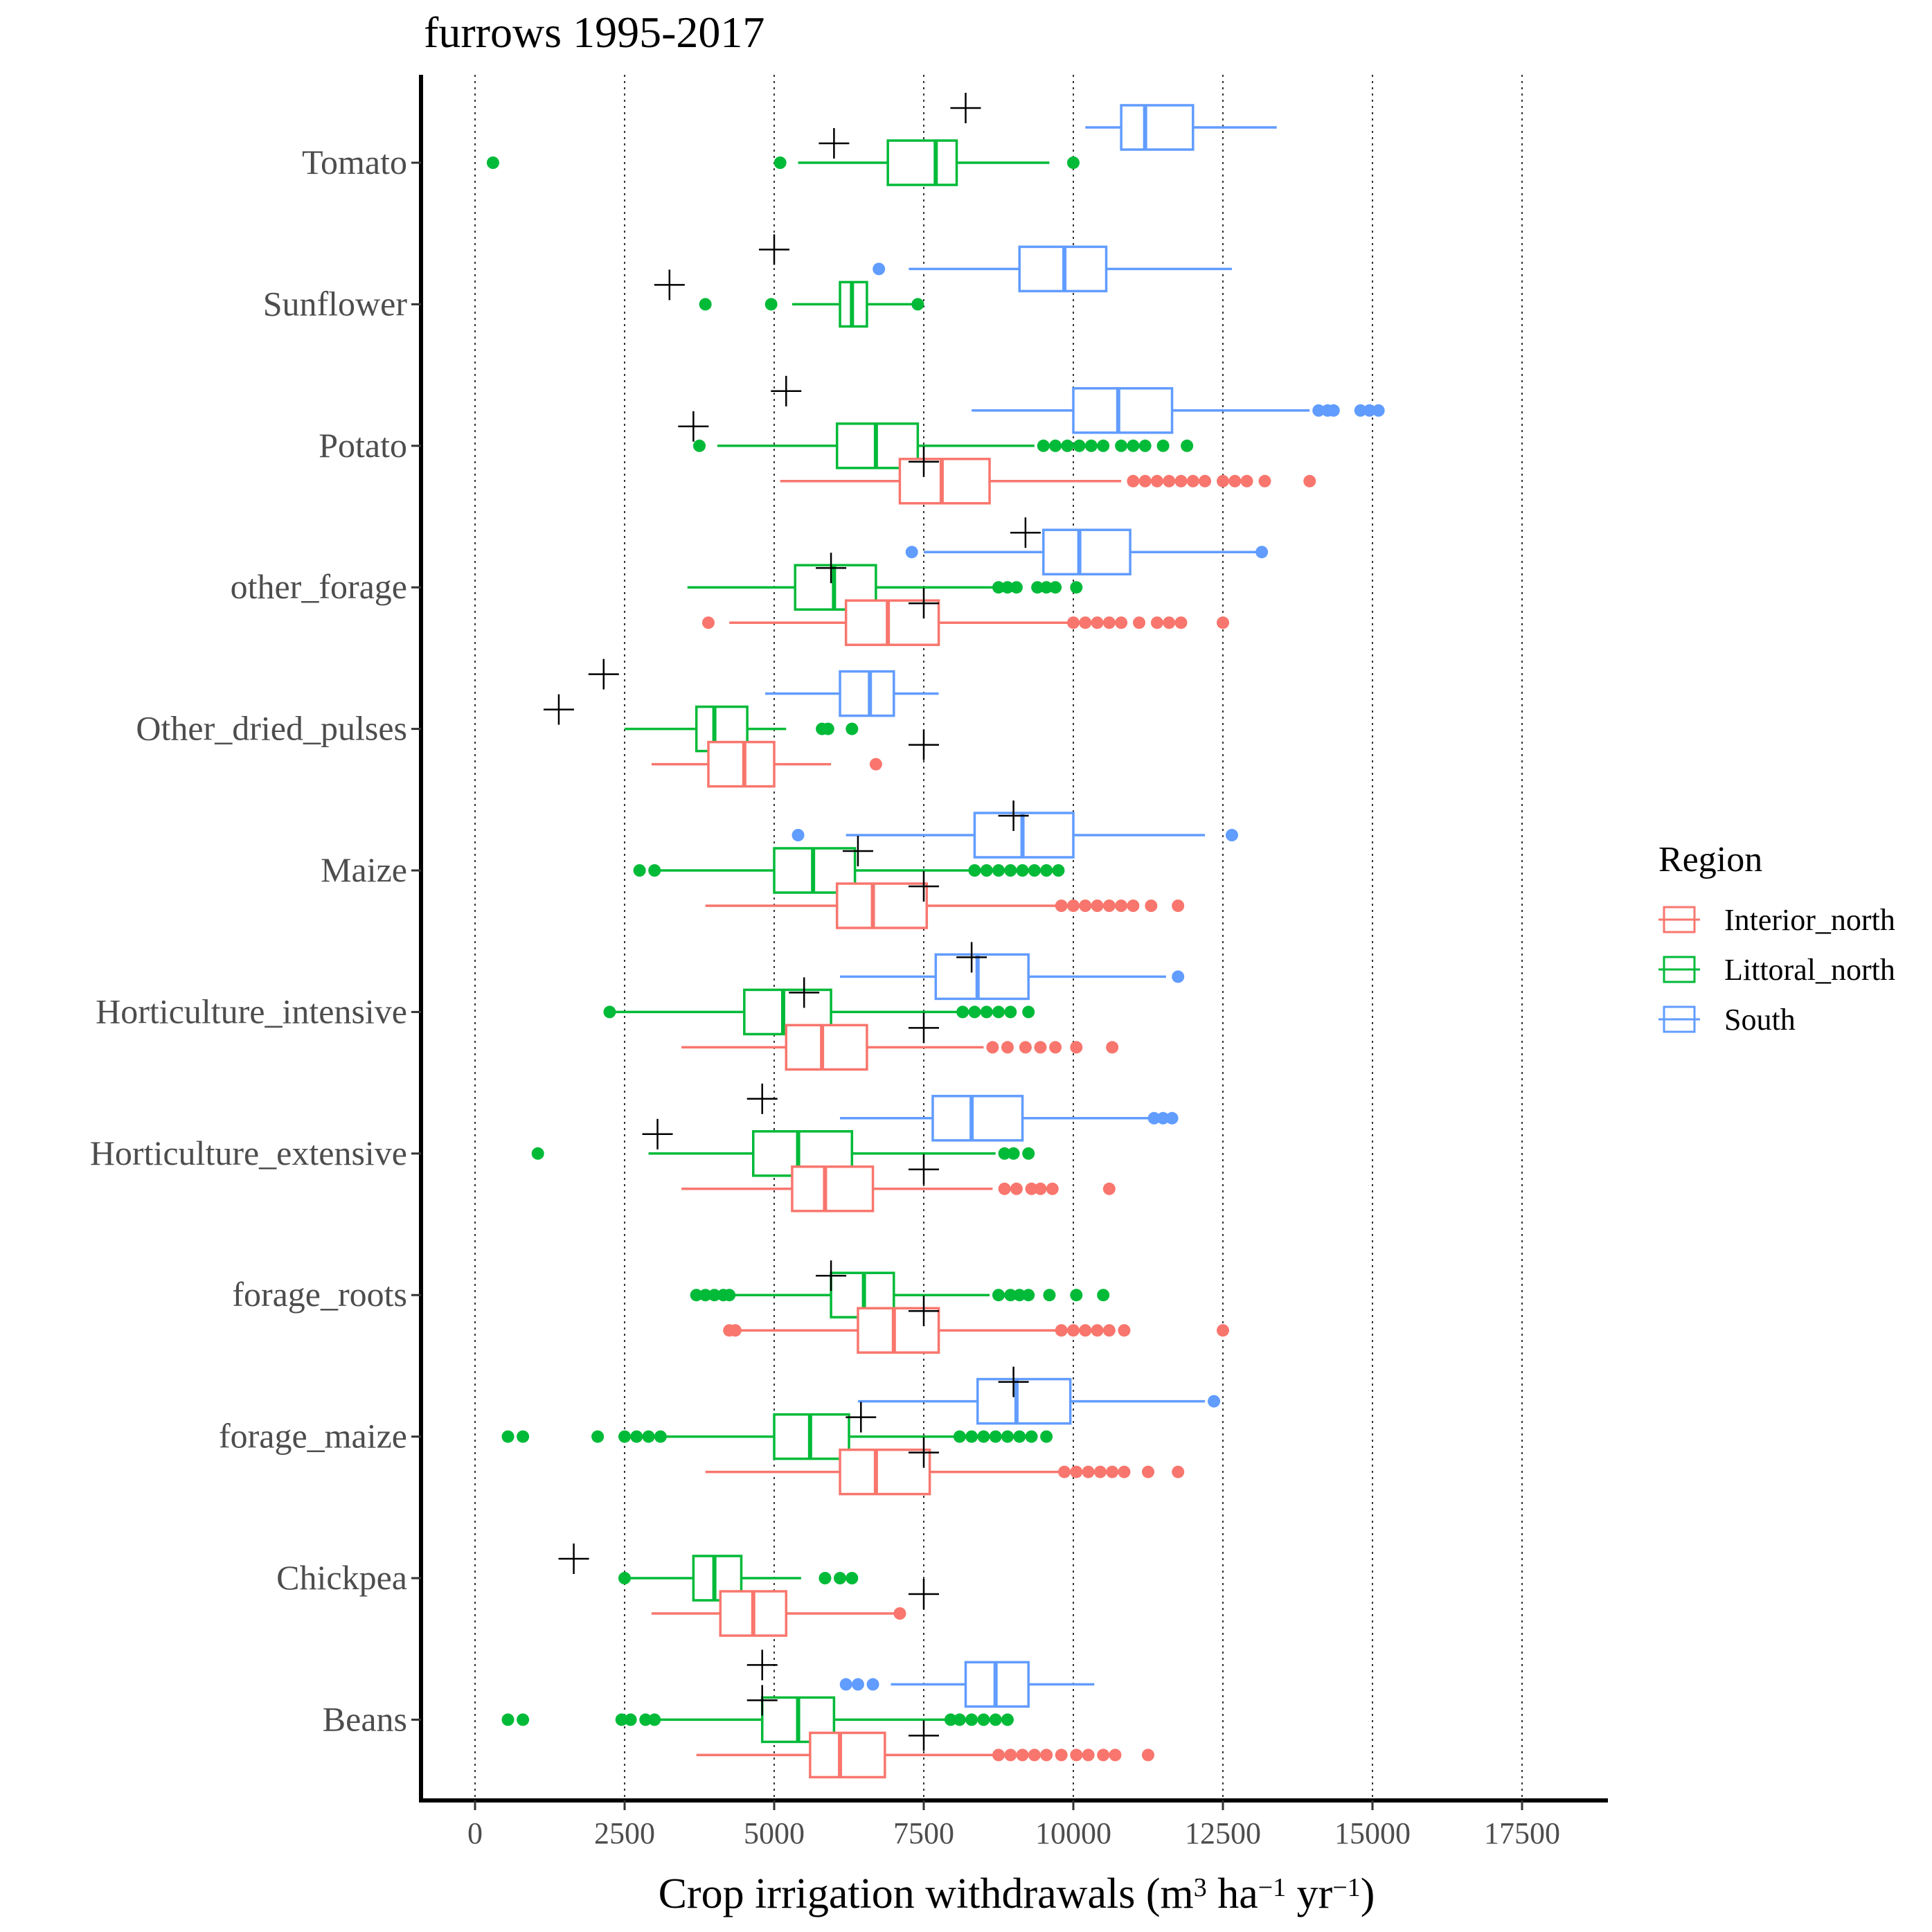 This screenshot has height=1932, width=1932. Describe the element at coordinates (945, 1467) in the screenshot. I see `box-forage_maize-interior` at that location.